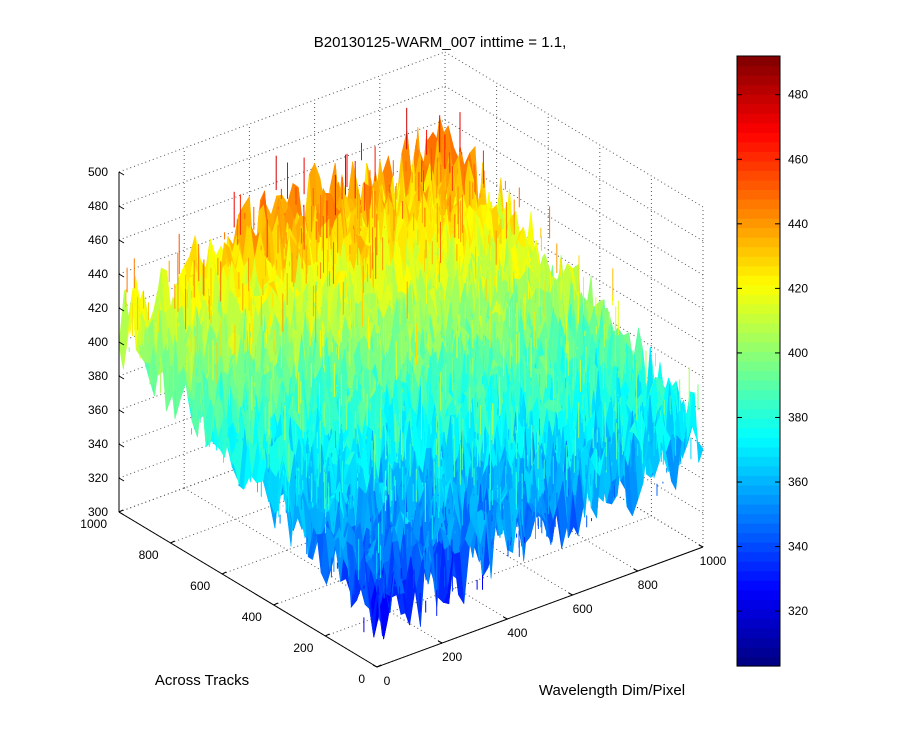 The height and width of the screenshot is (750, 900). I want to click on chart-title: B20130125-WARM_007 inttime = 1.1,, so click(440, 42).